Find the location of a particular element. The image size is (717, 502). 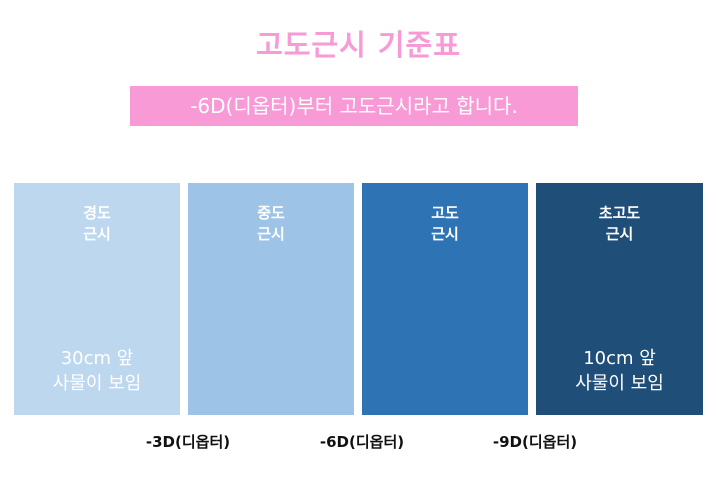

info-banner: -6D(디옵터)부터 고도근시라고 합니다. is located at coordinates (354, 106).